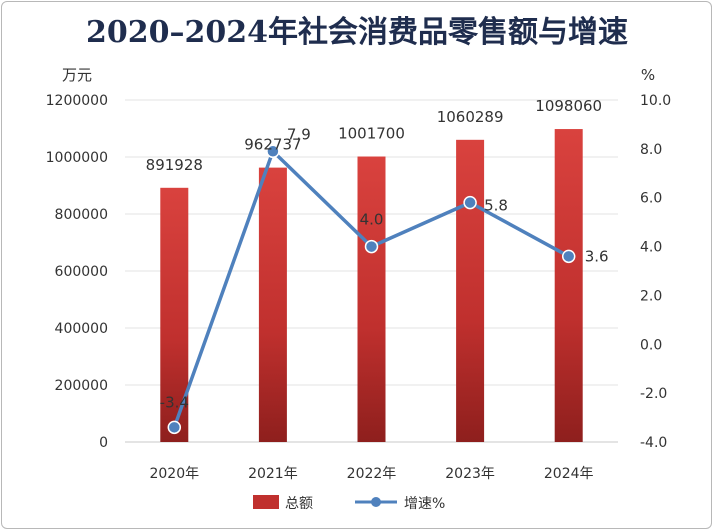  I want to click on legend-swatch-marker, so click(376, 502).